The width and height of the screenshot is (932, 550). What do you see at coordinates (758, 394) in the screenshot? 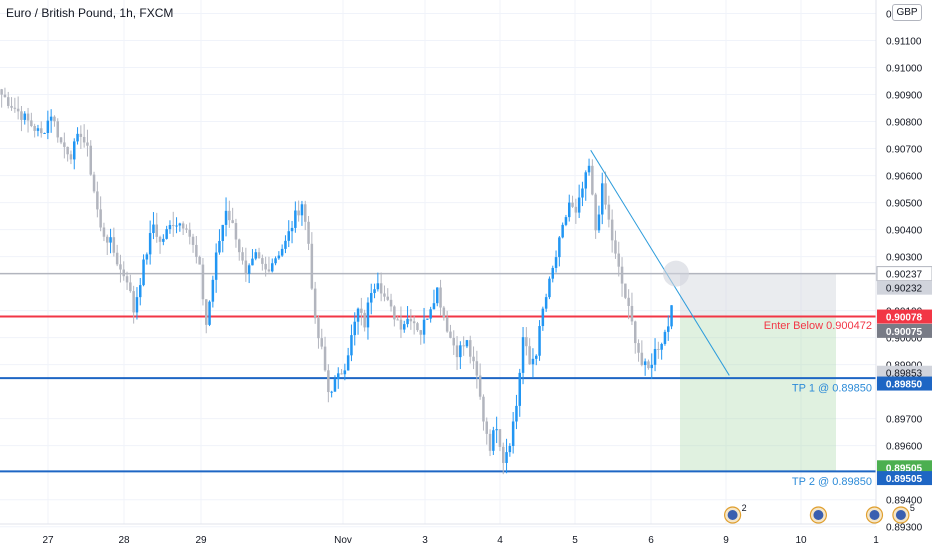
I see `target-zone` at bounding box center [758, 394].